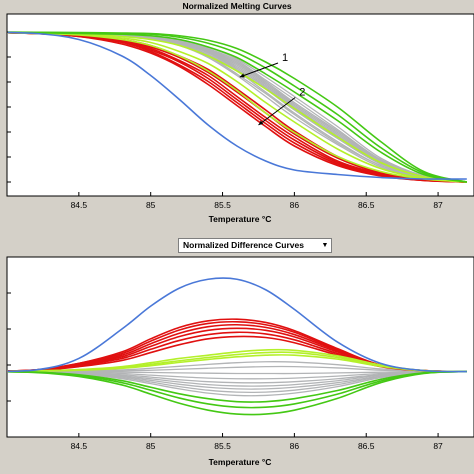 The width and height of the screenshot is (474, 474). Describe the element at coordinates (366, 205) in the screenshot. I see `top-x-tick-label: 86.5` at that location.